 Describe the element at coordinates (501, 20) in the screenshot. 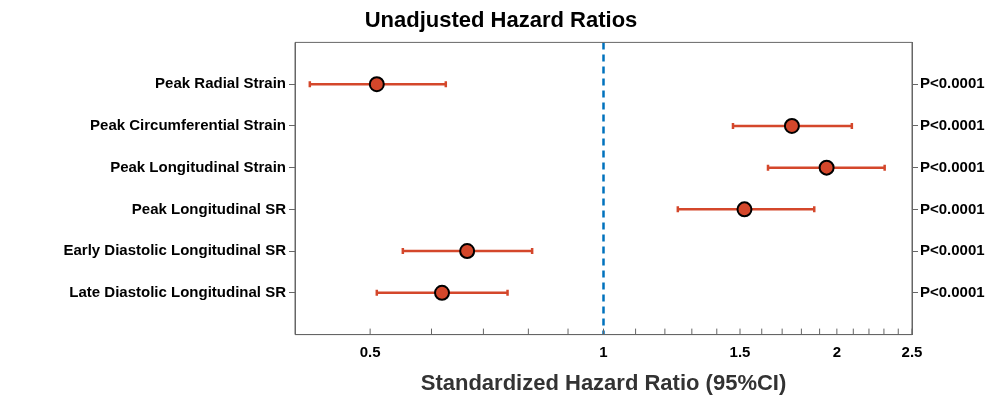

I see `chart-title: Unadjusted Hazard Ratios` at that location.